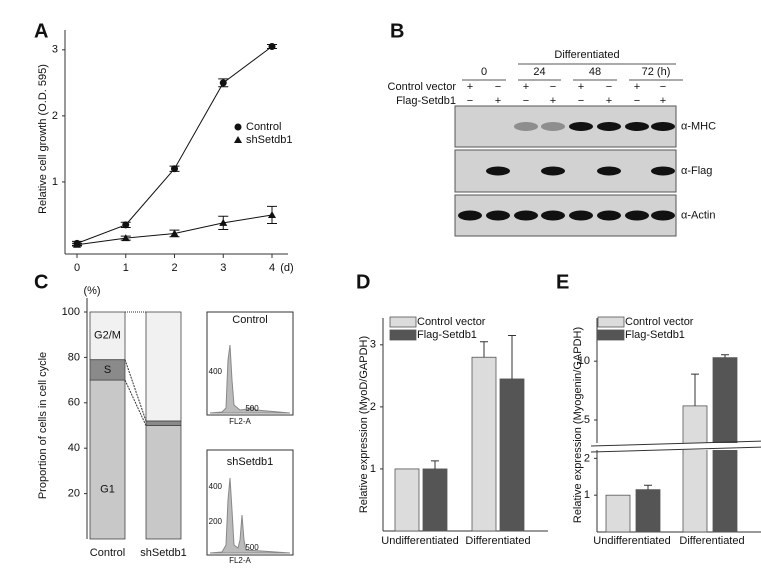  Describe the element at coordinates (272, 268) in the screenshot. I see `x-tick-label: 4` at that location.